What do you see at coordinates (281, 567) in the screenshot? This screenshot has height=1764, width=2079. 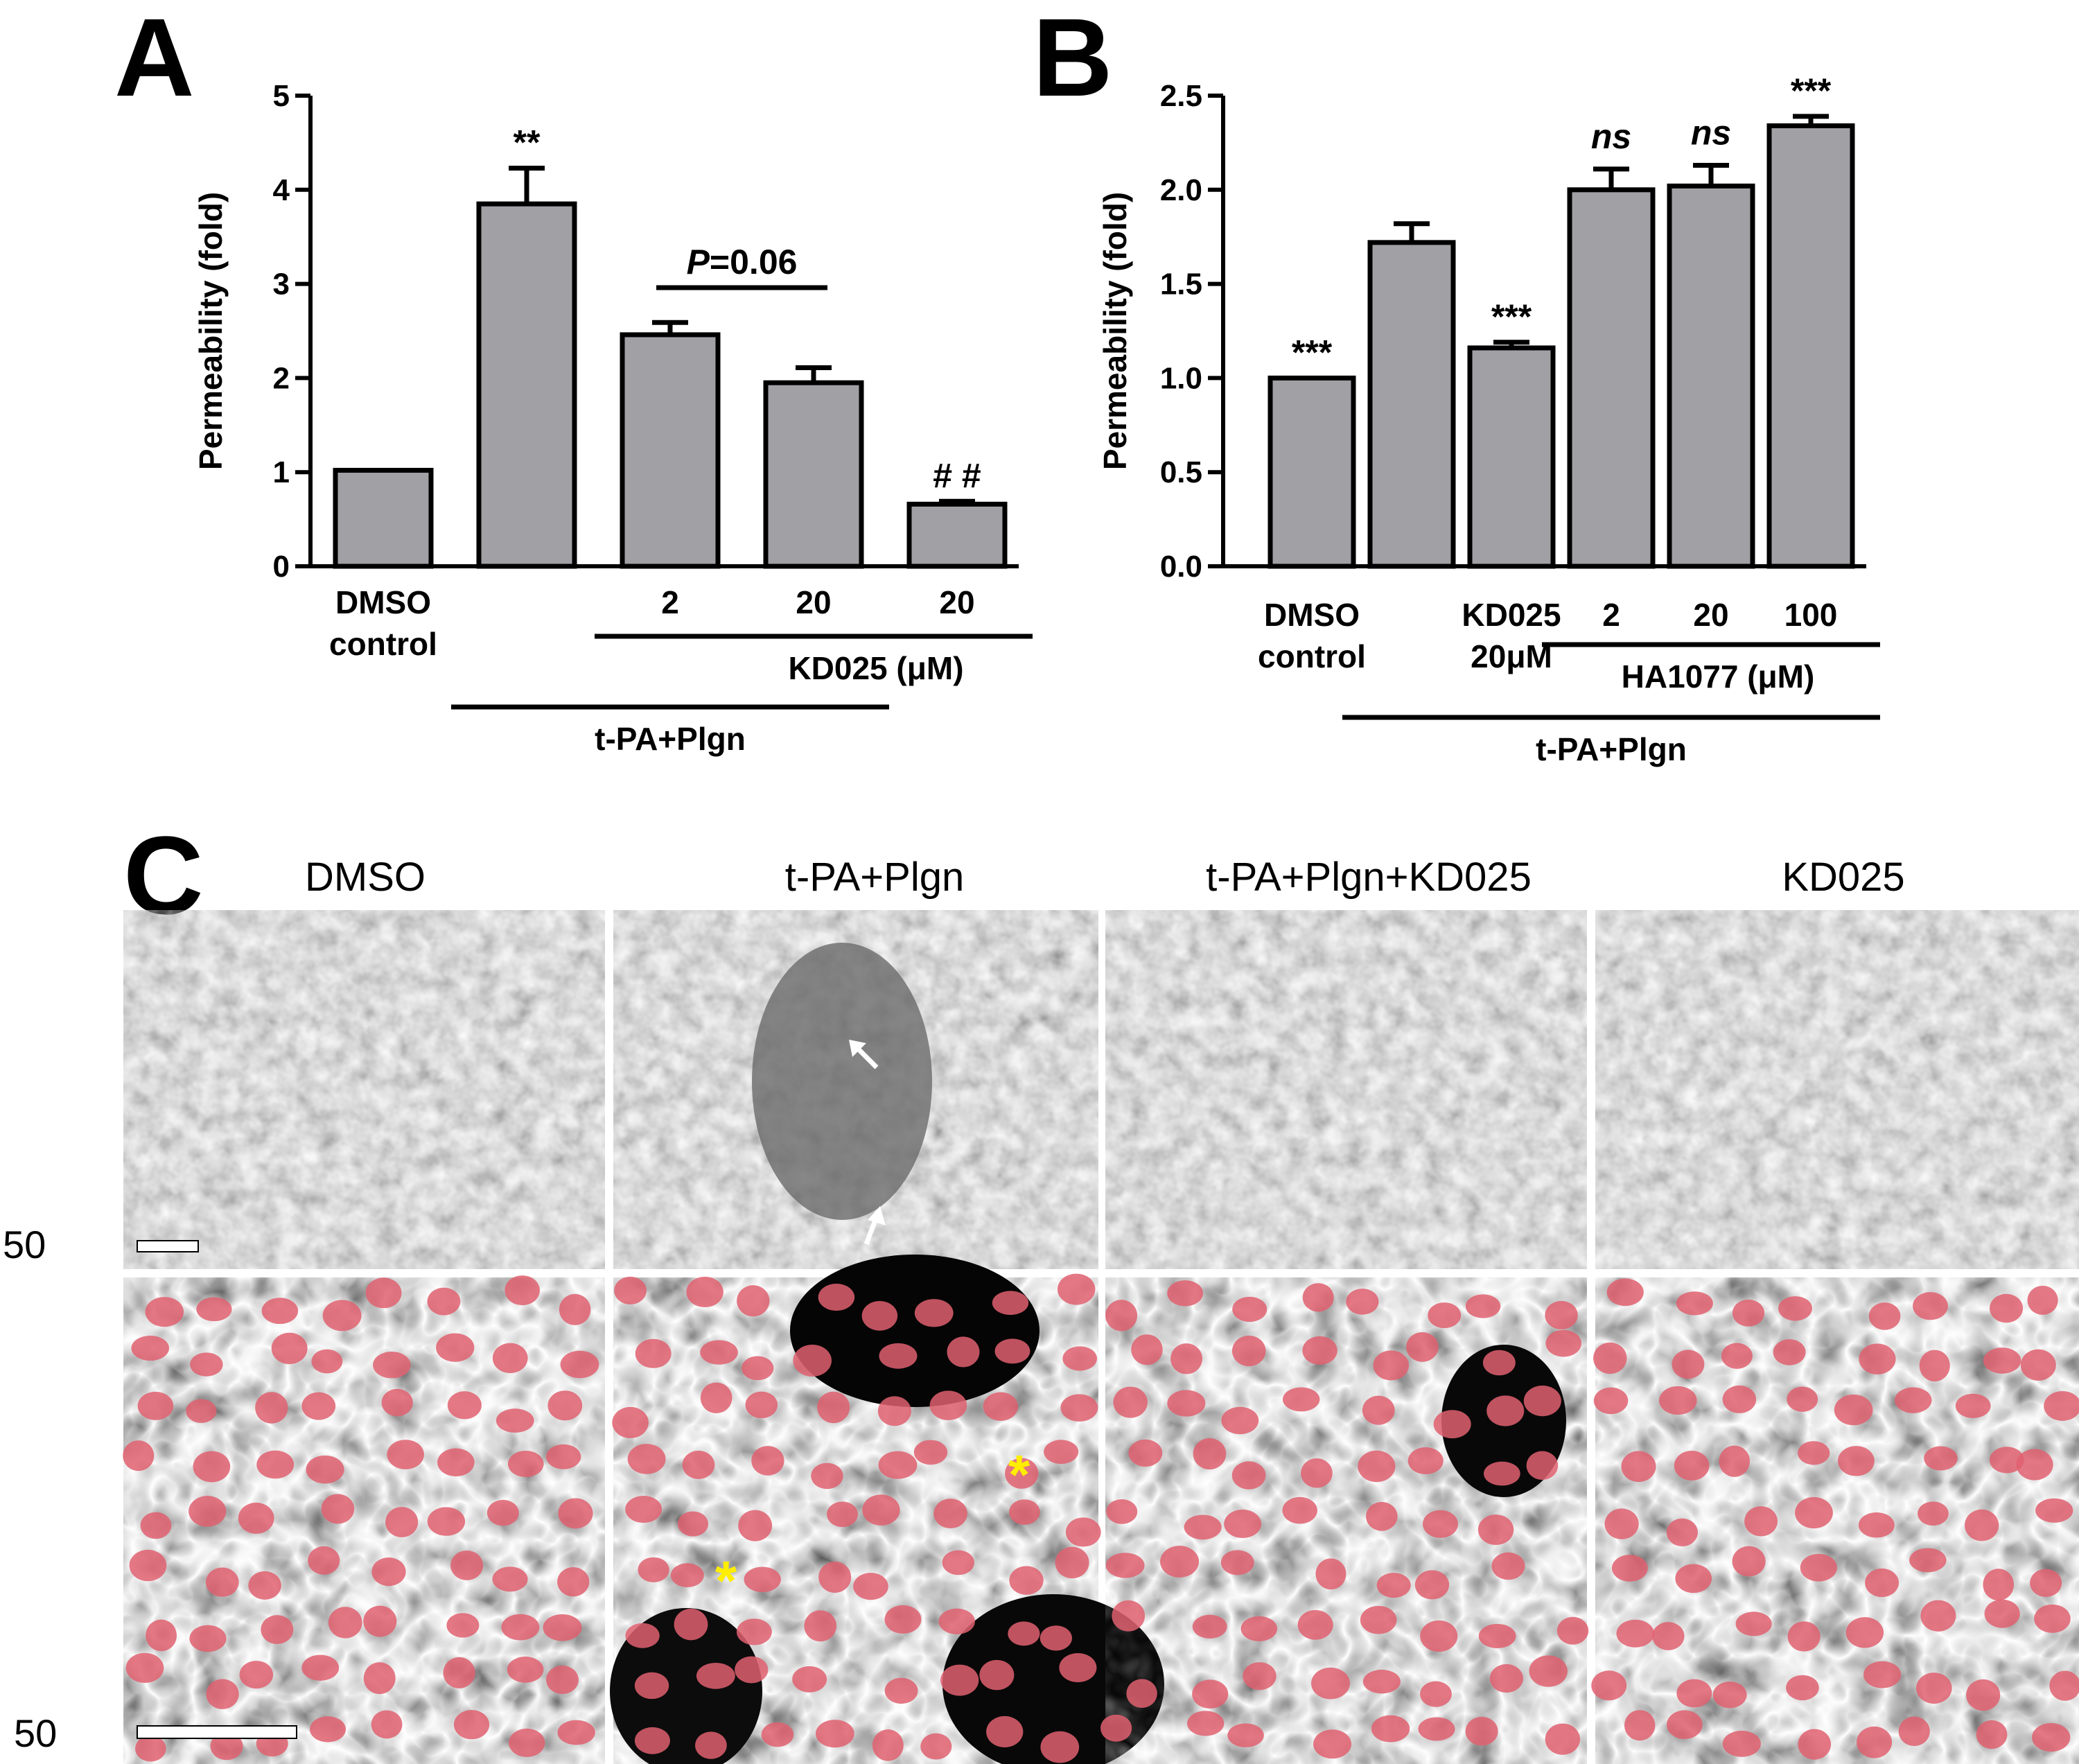 I see `y-tick-label: 0` at bounding box center [281, 567].